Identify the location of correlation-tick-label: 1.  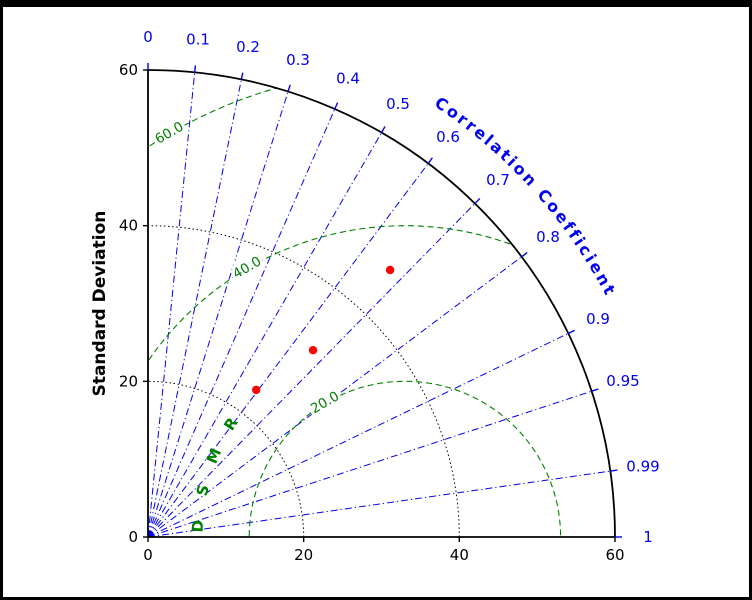
(648, 537).